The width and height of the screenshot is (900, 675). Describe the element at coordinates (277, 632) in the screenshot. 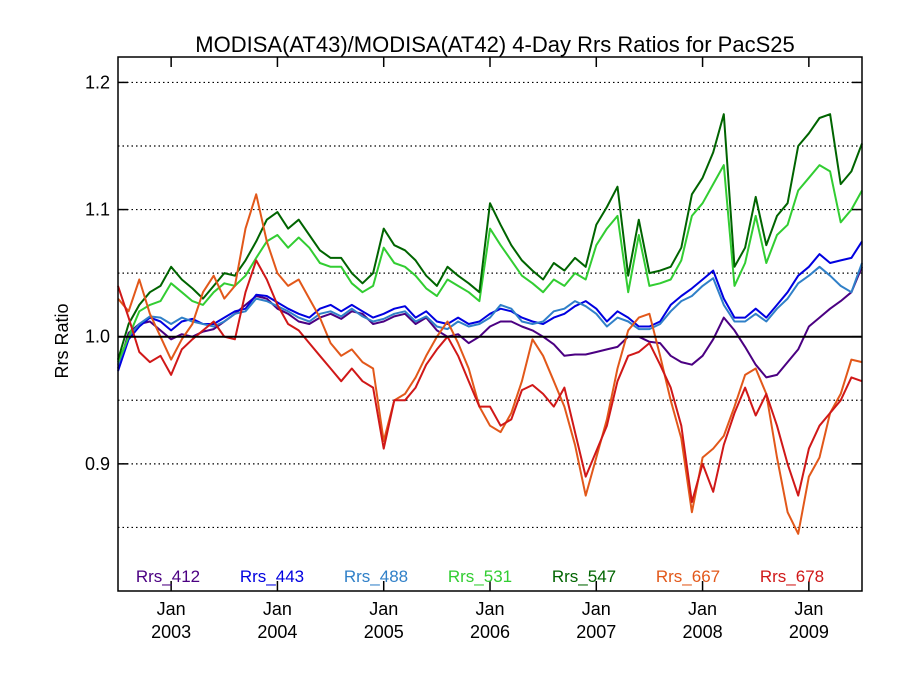

I see `x-tick-label-year: 2004` at that location.